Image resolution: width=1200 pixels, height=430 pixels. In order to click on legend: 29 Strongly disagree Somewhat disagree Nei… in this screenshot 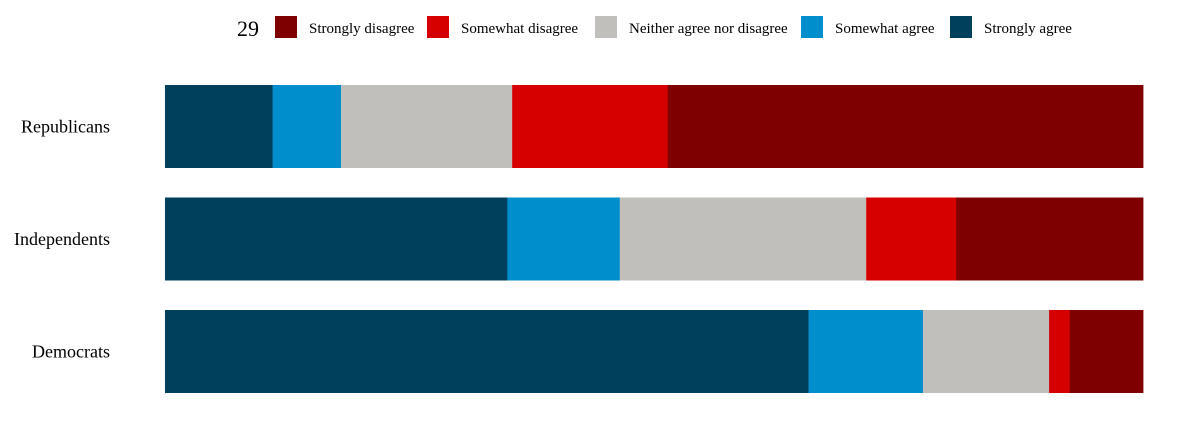, I will do `click(654, 28)`.